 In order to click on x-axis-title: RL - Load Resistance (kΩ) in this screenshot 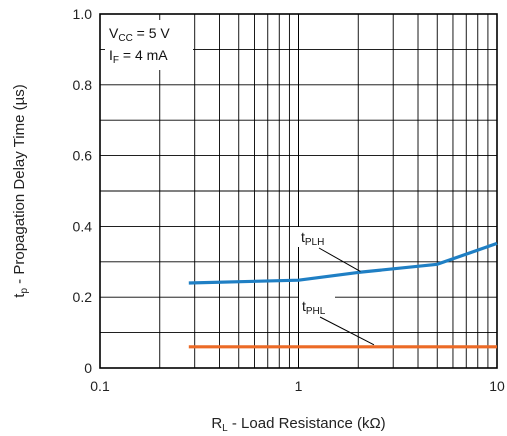, I will do `click(298, 424)`.